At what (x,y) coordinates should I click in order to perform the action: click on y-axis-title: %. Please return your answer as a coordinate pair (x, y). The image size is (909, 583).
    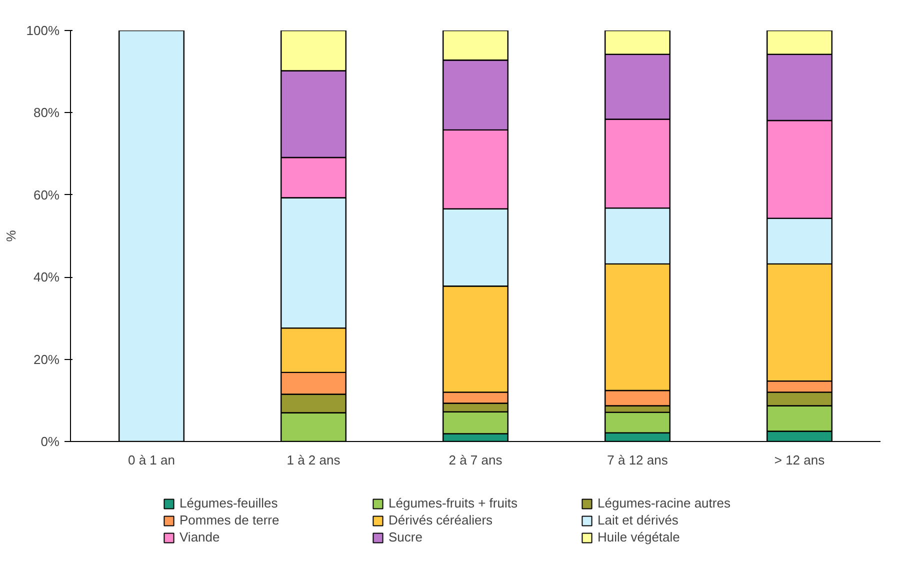
    Looking at the image, I should click on (10, 236).